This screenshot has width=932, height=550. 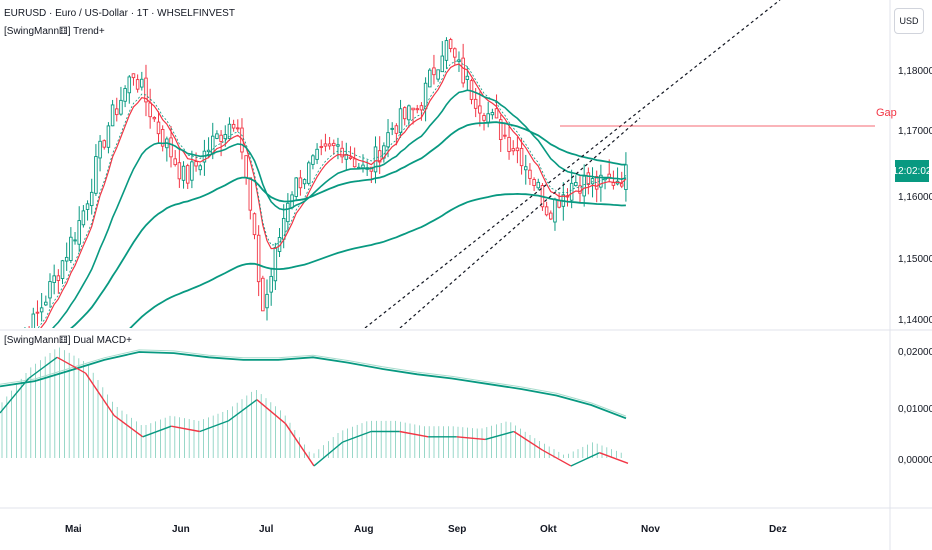 What do you see at coordinates (915, 71) in the screenshot?
I see `price-tick: 1,18000` at bounding box center [915, 71].